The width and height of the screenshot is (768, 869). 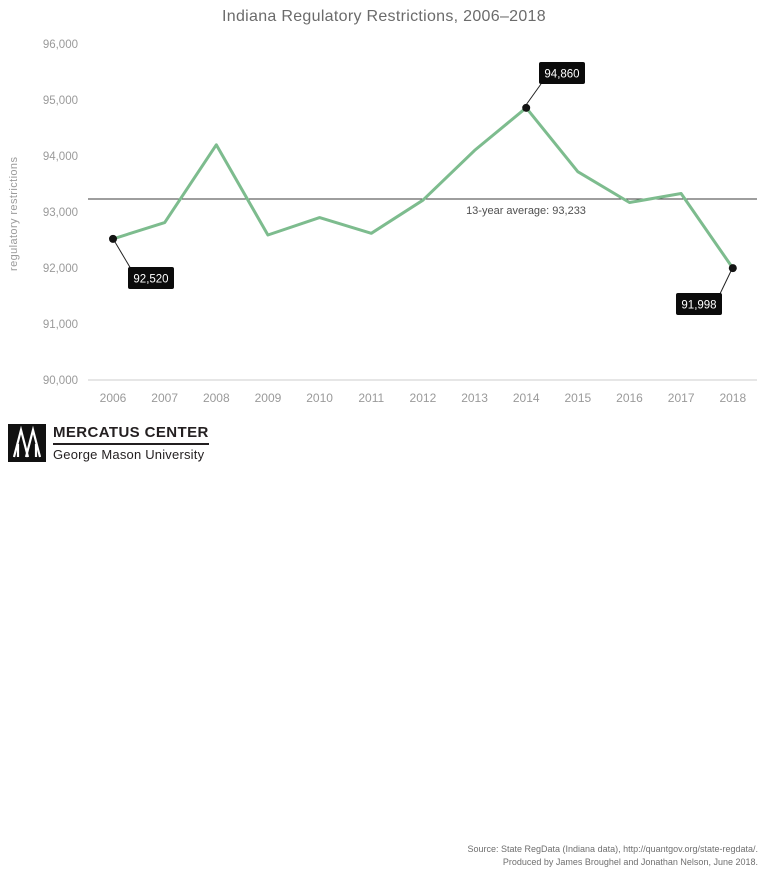 What do you see at coordinates (319, 398) in the screenshot?
I see `x-tick-label: 2010` at bounding box center [319, 398].